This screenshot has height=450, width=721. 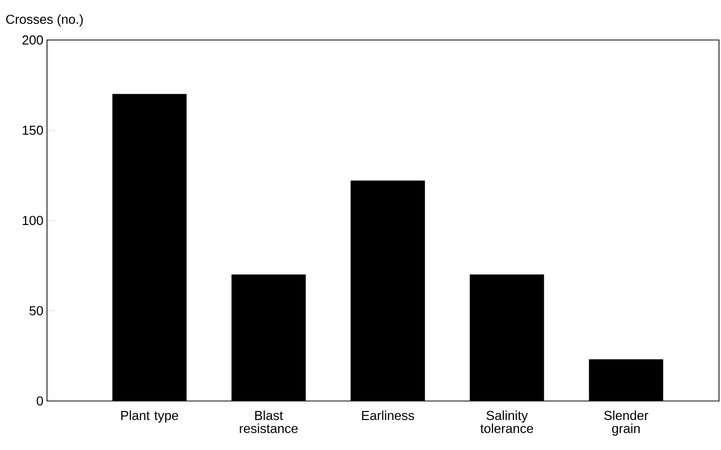 I want to click on y-tick-label: 200, so click(x=32, y=40).